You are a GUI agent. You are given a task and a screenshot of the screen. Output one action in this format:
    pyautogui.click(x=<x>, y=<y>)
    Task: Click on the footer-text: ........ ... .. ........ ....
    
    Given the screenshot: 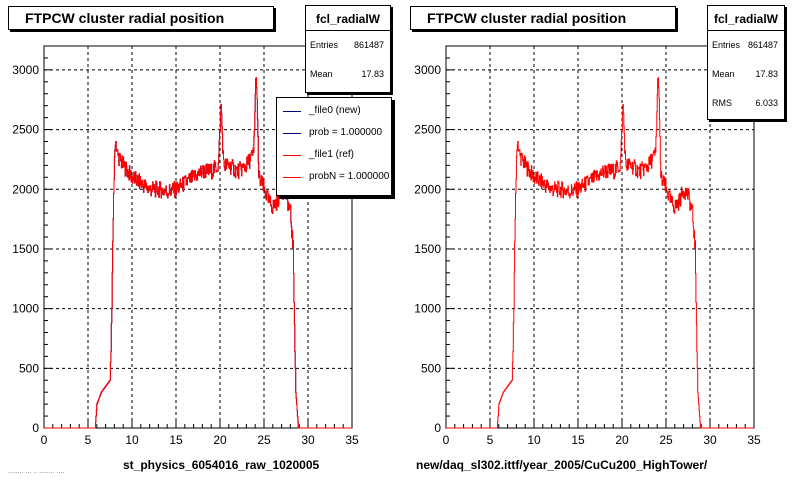 What is the action you would take?
    pyautogui.click(x=36, y=471)
    